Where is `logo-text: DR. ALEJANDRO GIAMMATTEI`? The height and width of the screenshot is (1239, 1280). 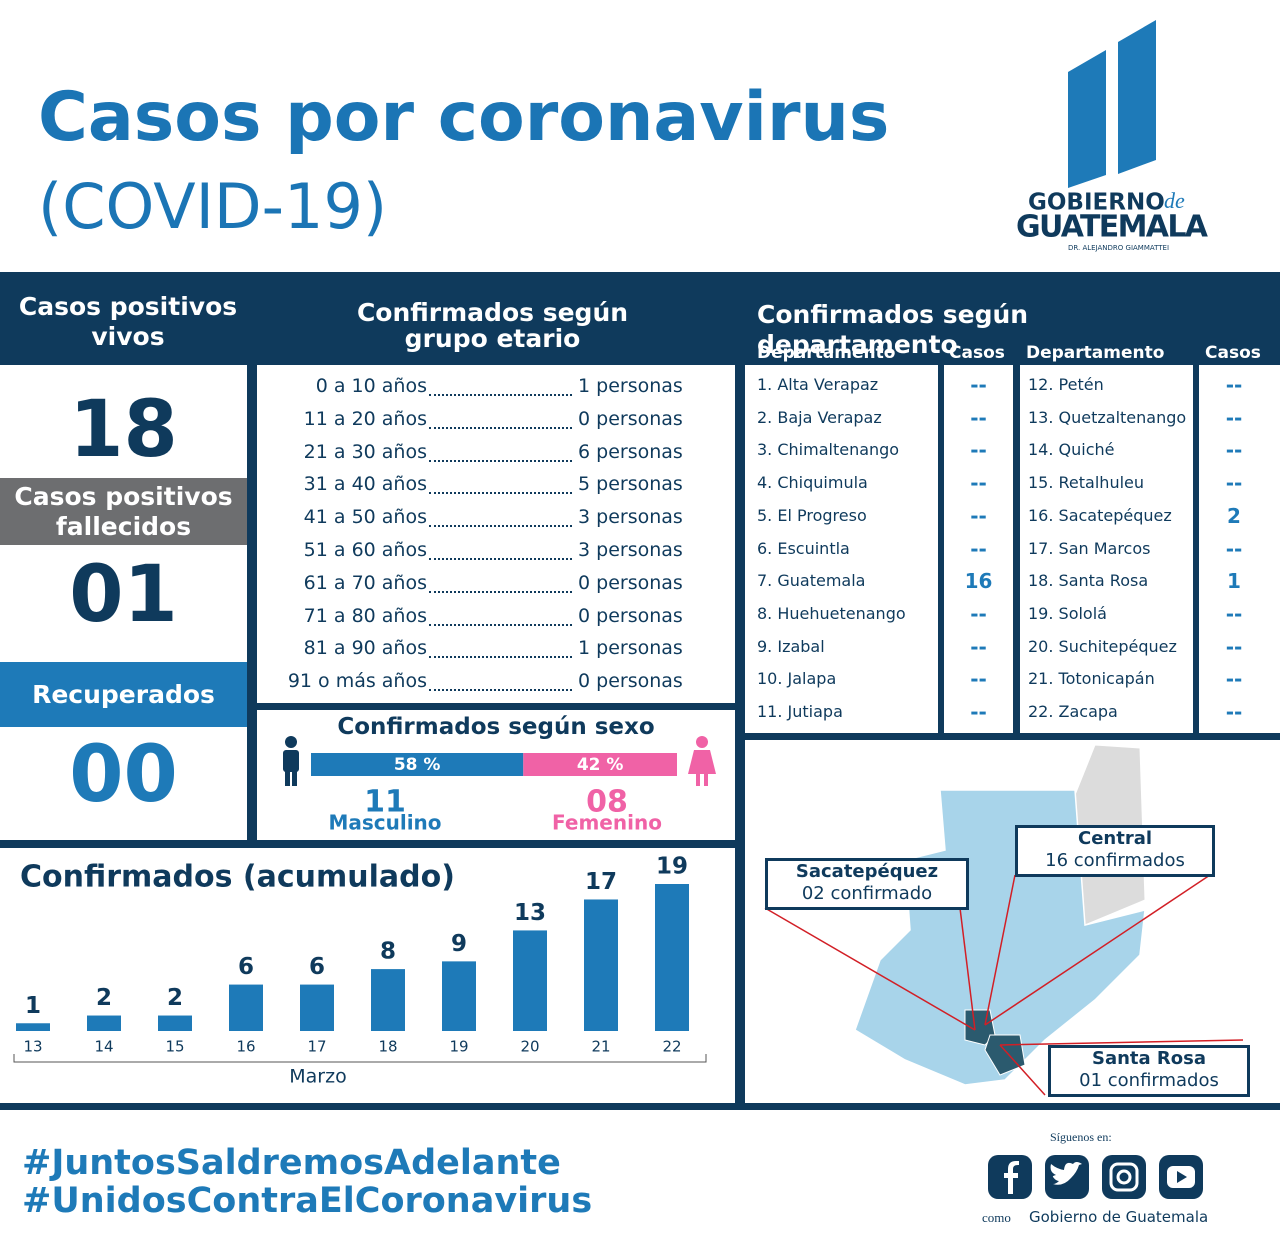 logo-text: DR. ALEJANDRO GIAMMATTEI is located at coordinates (1118, 248).